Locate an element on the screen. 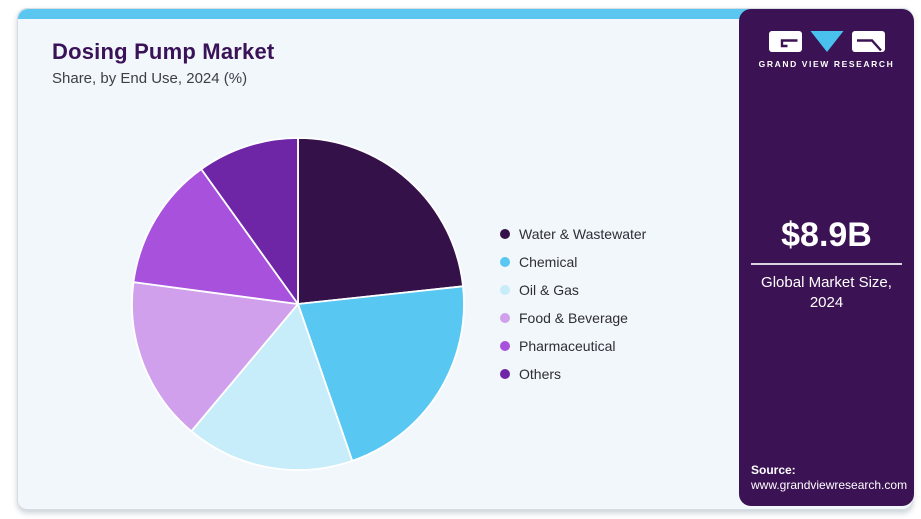 Image resolution: width=921 pixels, height=519 pixels. legend-label: Water & Wastewater is located at coordinates (583, 234).